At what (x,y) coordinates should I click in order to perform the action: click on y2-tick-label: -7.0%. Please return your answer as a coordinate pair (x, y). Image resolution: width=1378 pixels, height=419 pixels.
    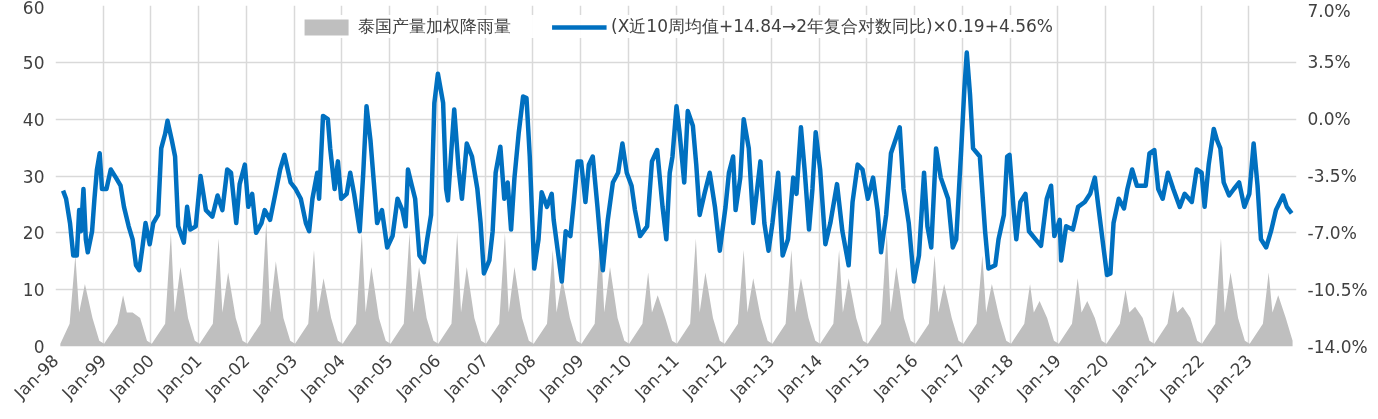
    Looking at the image, I should click on (1332, 232).